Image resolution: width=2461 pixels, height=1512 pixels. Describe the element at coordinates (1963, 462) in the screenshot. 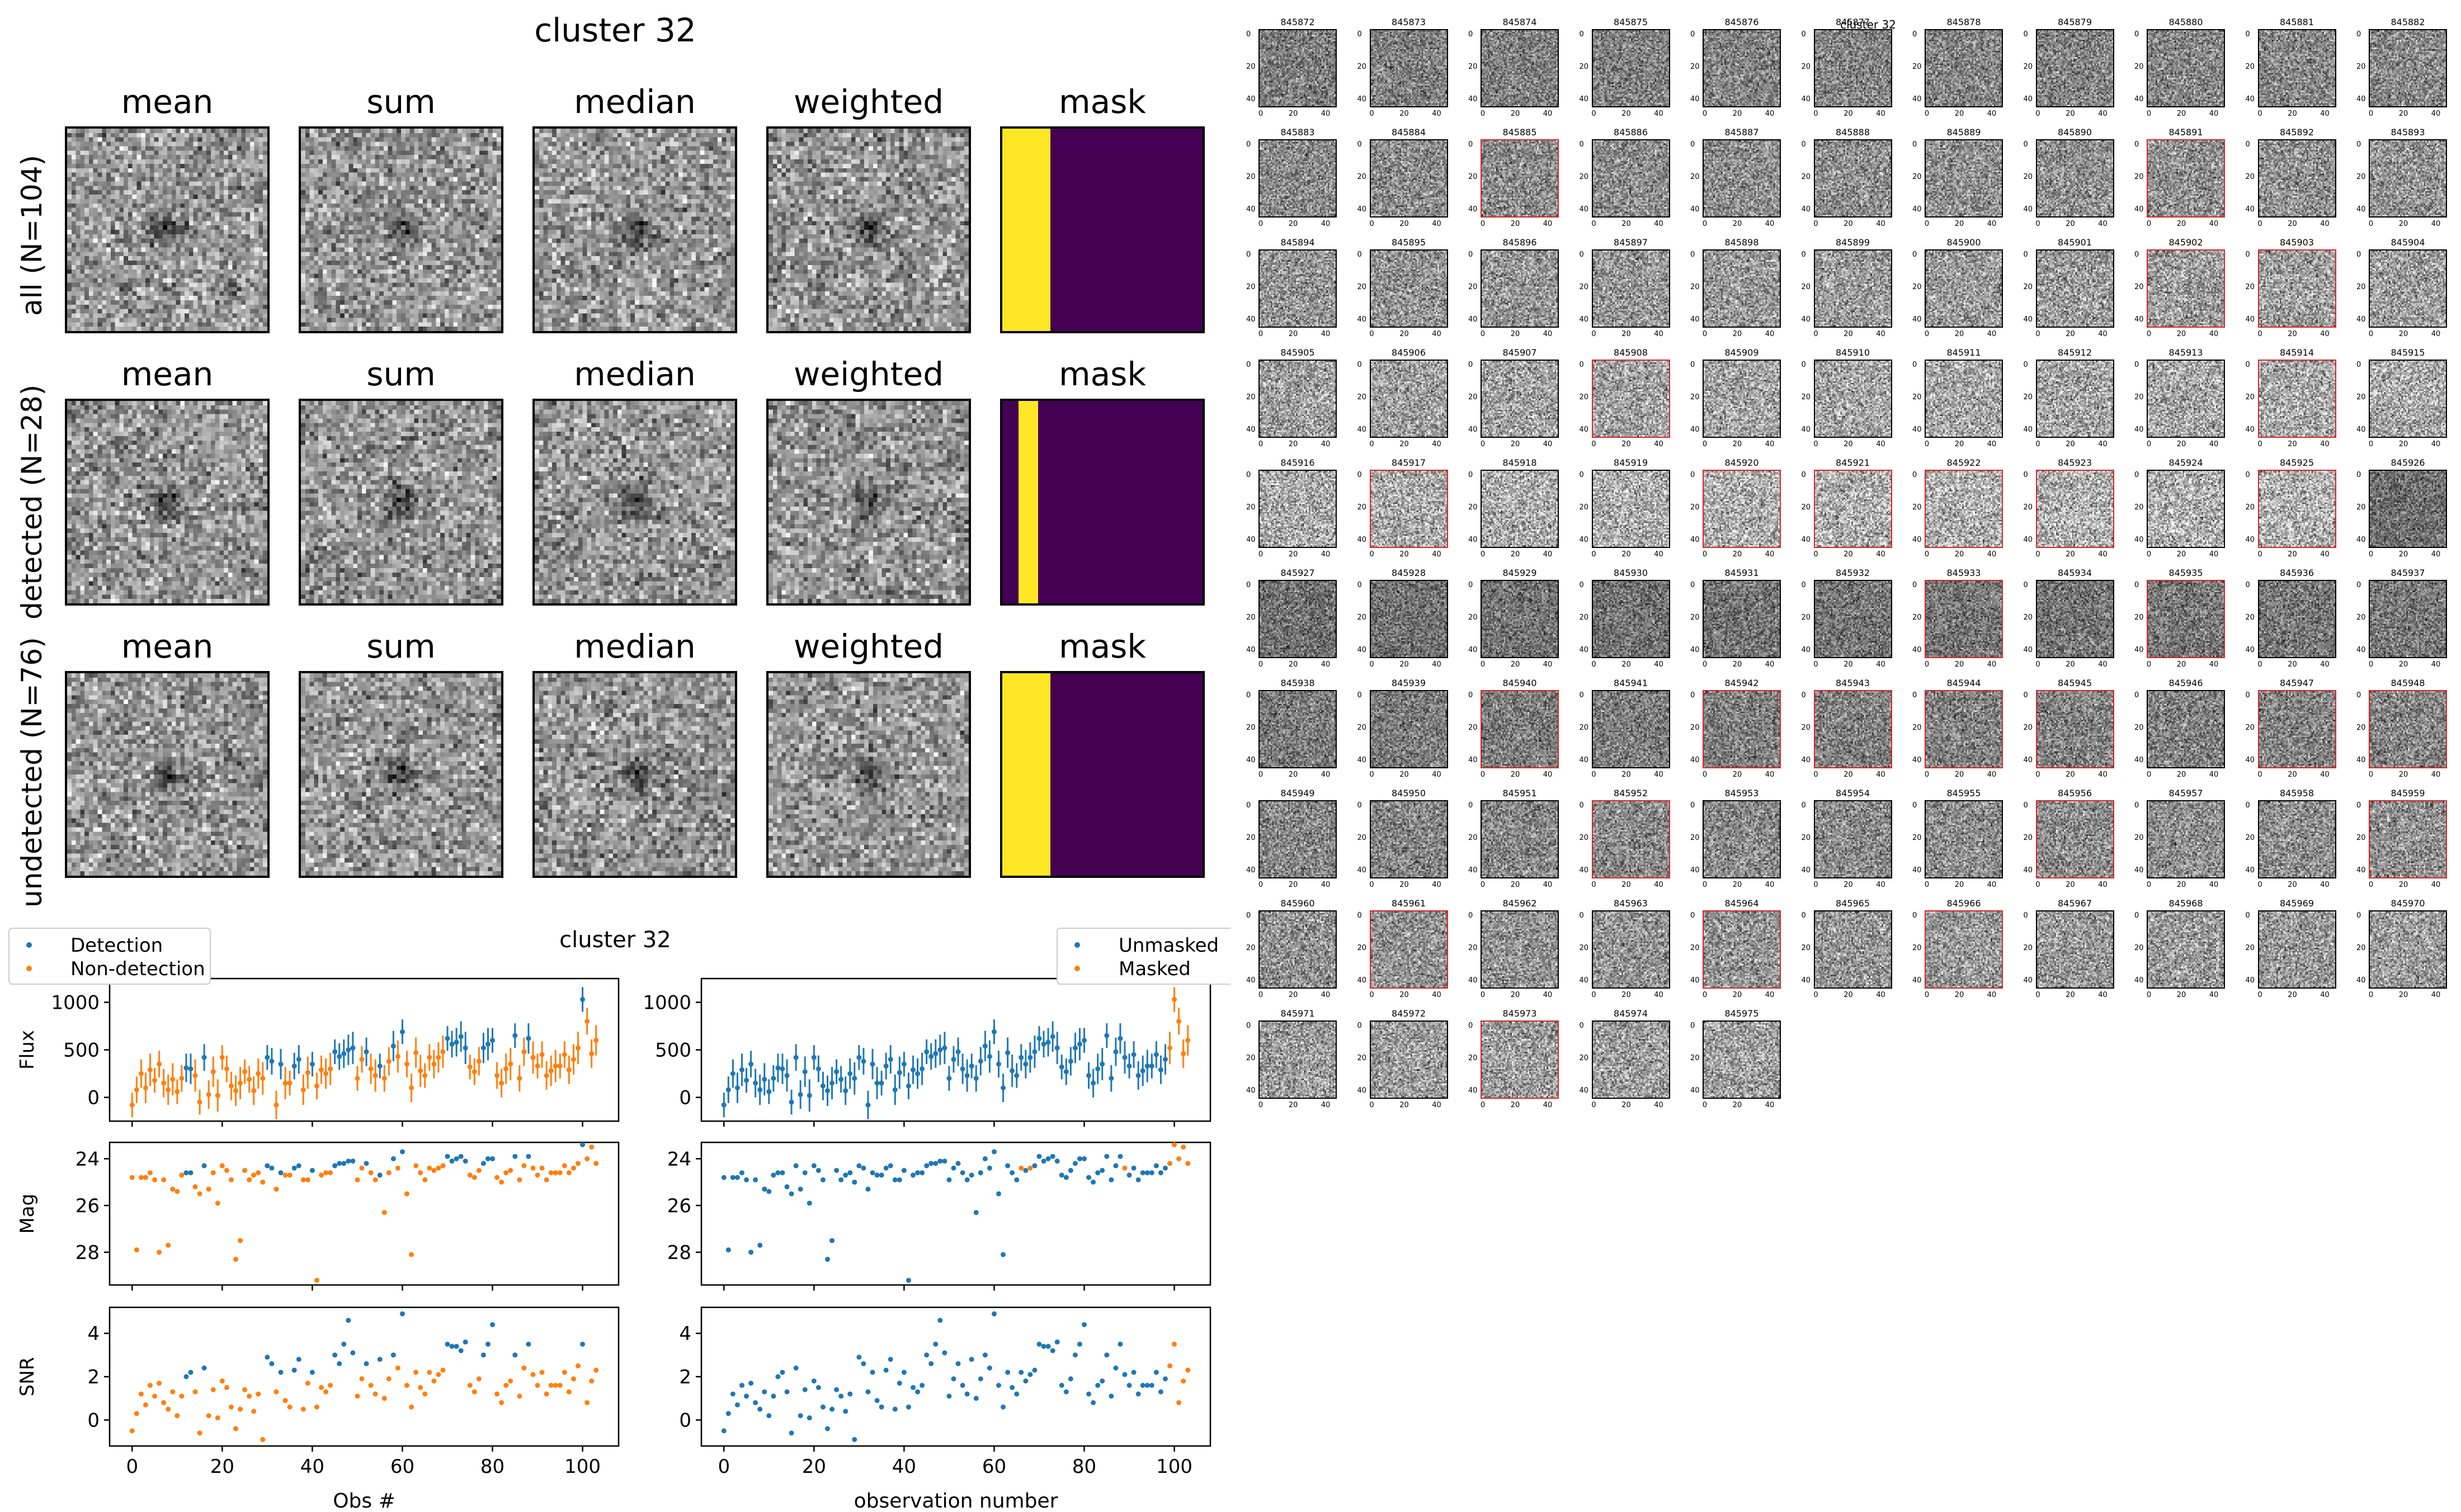

I see `thumbnail-id: 845922` at that location.